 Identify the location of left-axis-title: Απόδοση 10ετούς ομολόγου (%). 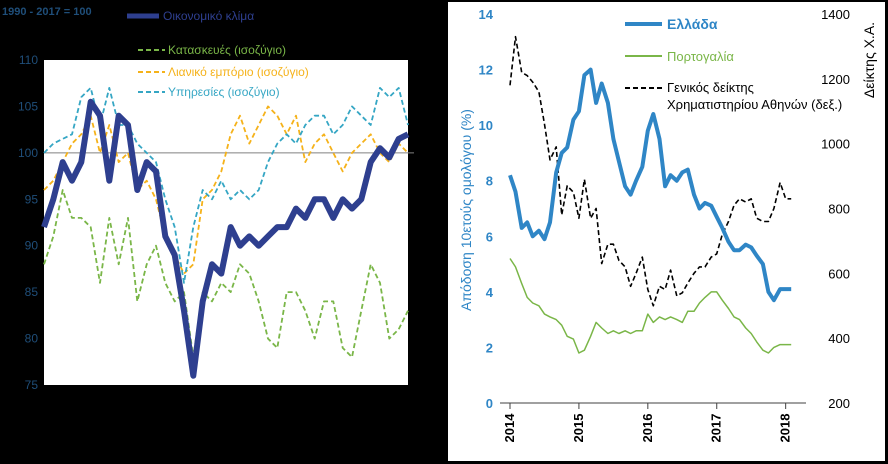
(466, 210).